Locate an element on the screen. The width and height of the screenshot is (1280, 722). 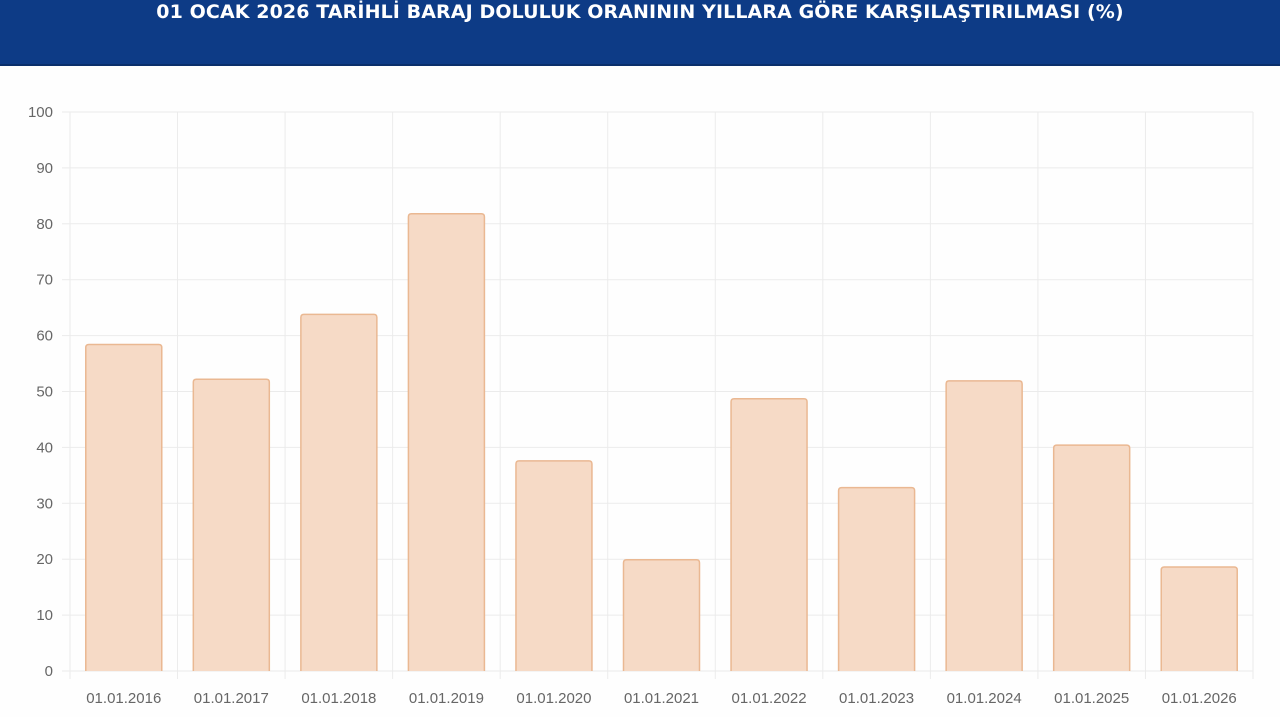
bar-01.01.2026 is located at coordinates (1199, 618).